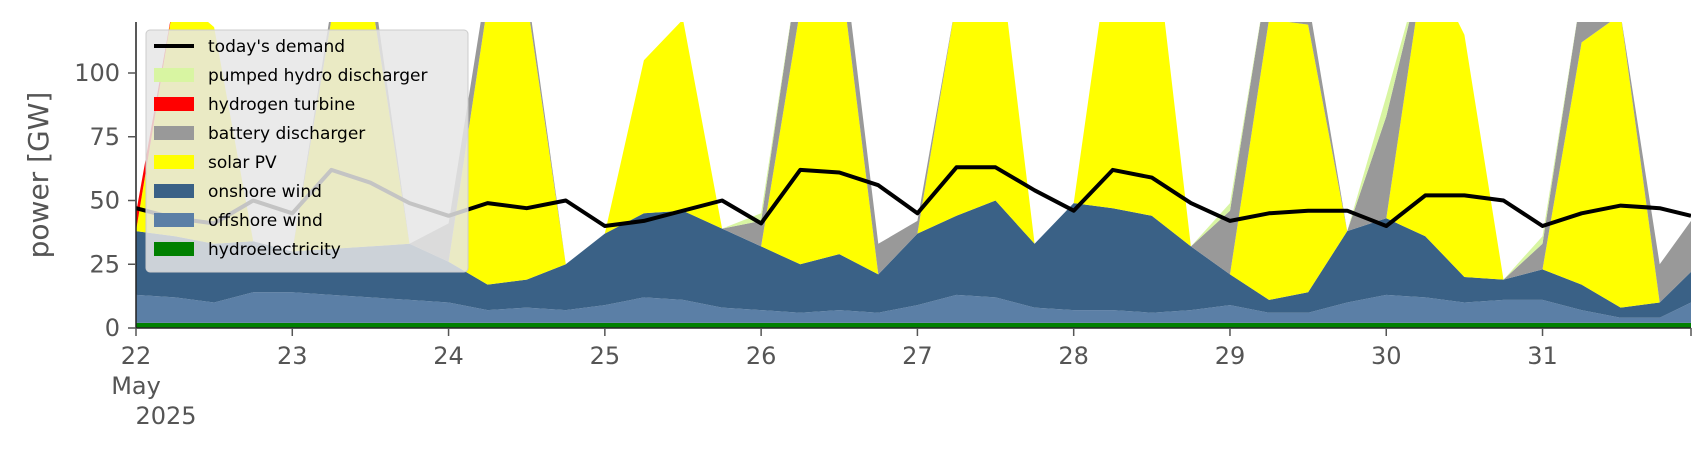 The height and width of the screenshot is (460, 1706). What do you see at coordinates (1073, 356) in the screenshot?
I see `x-tick-label: 28` at bounding box center [1073, 356].